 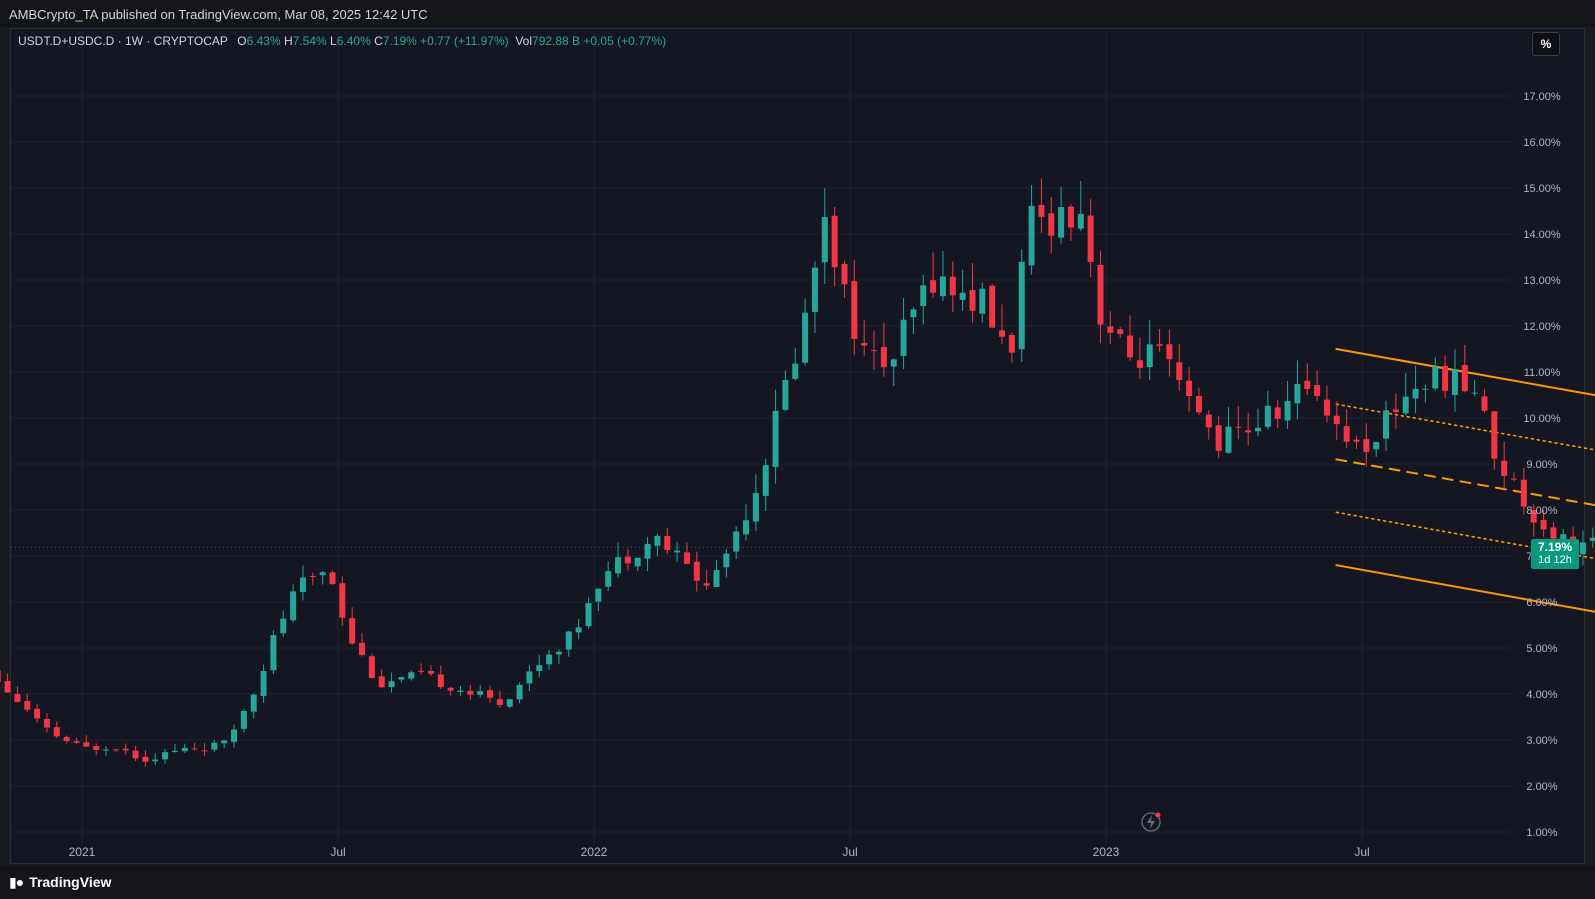 I want to click on symbol-name: USDT.D+USDC.D · 1W · CRYPTOCAP, so click(x=123, y=41).